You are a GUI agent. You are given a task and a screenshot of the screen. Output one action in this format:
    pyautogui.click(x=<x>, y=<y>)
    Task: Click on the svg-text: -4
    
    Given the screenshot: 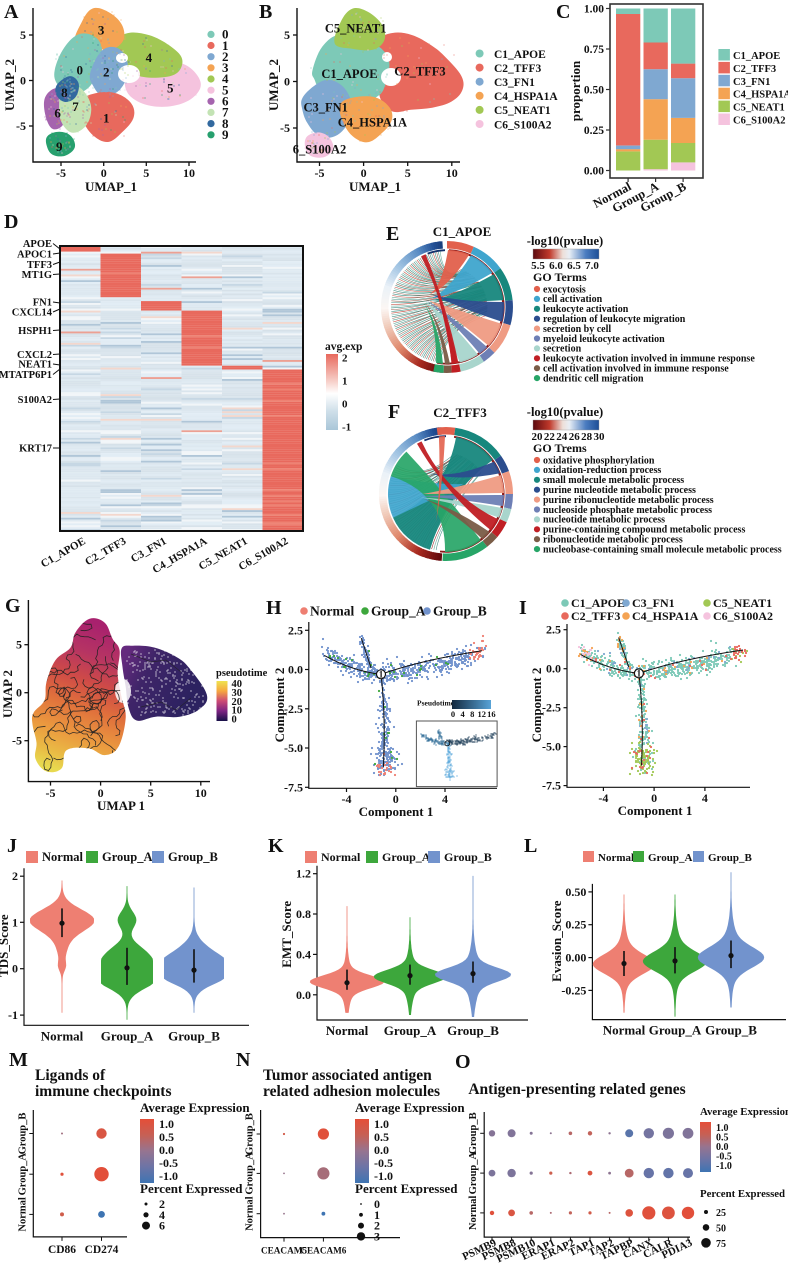 What is the action you would take?
    pyautogui.click(x=347, y=799)
    